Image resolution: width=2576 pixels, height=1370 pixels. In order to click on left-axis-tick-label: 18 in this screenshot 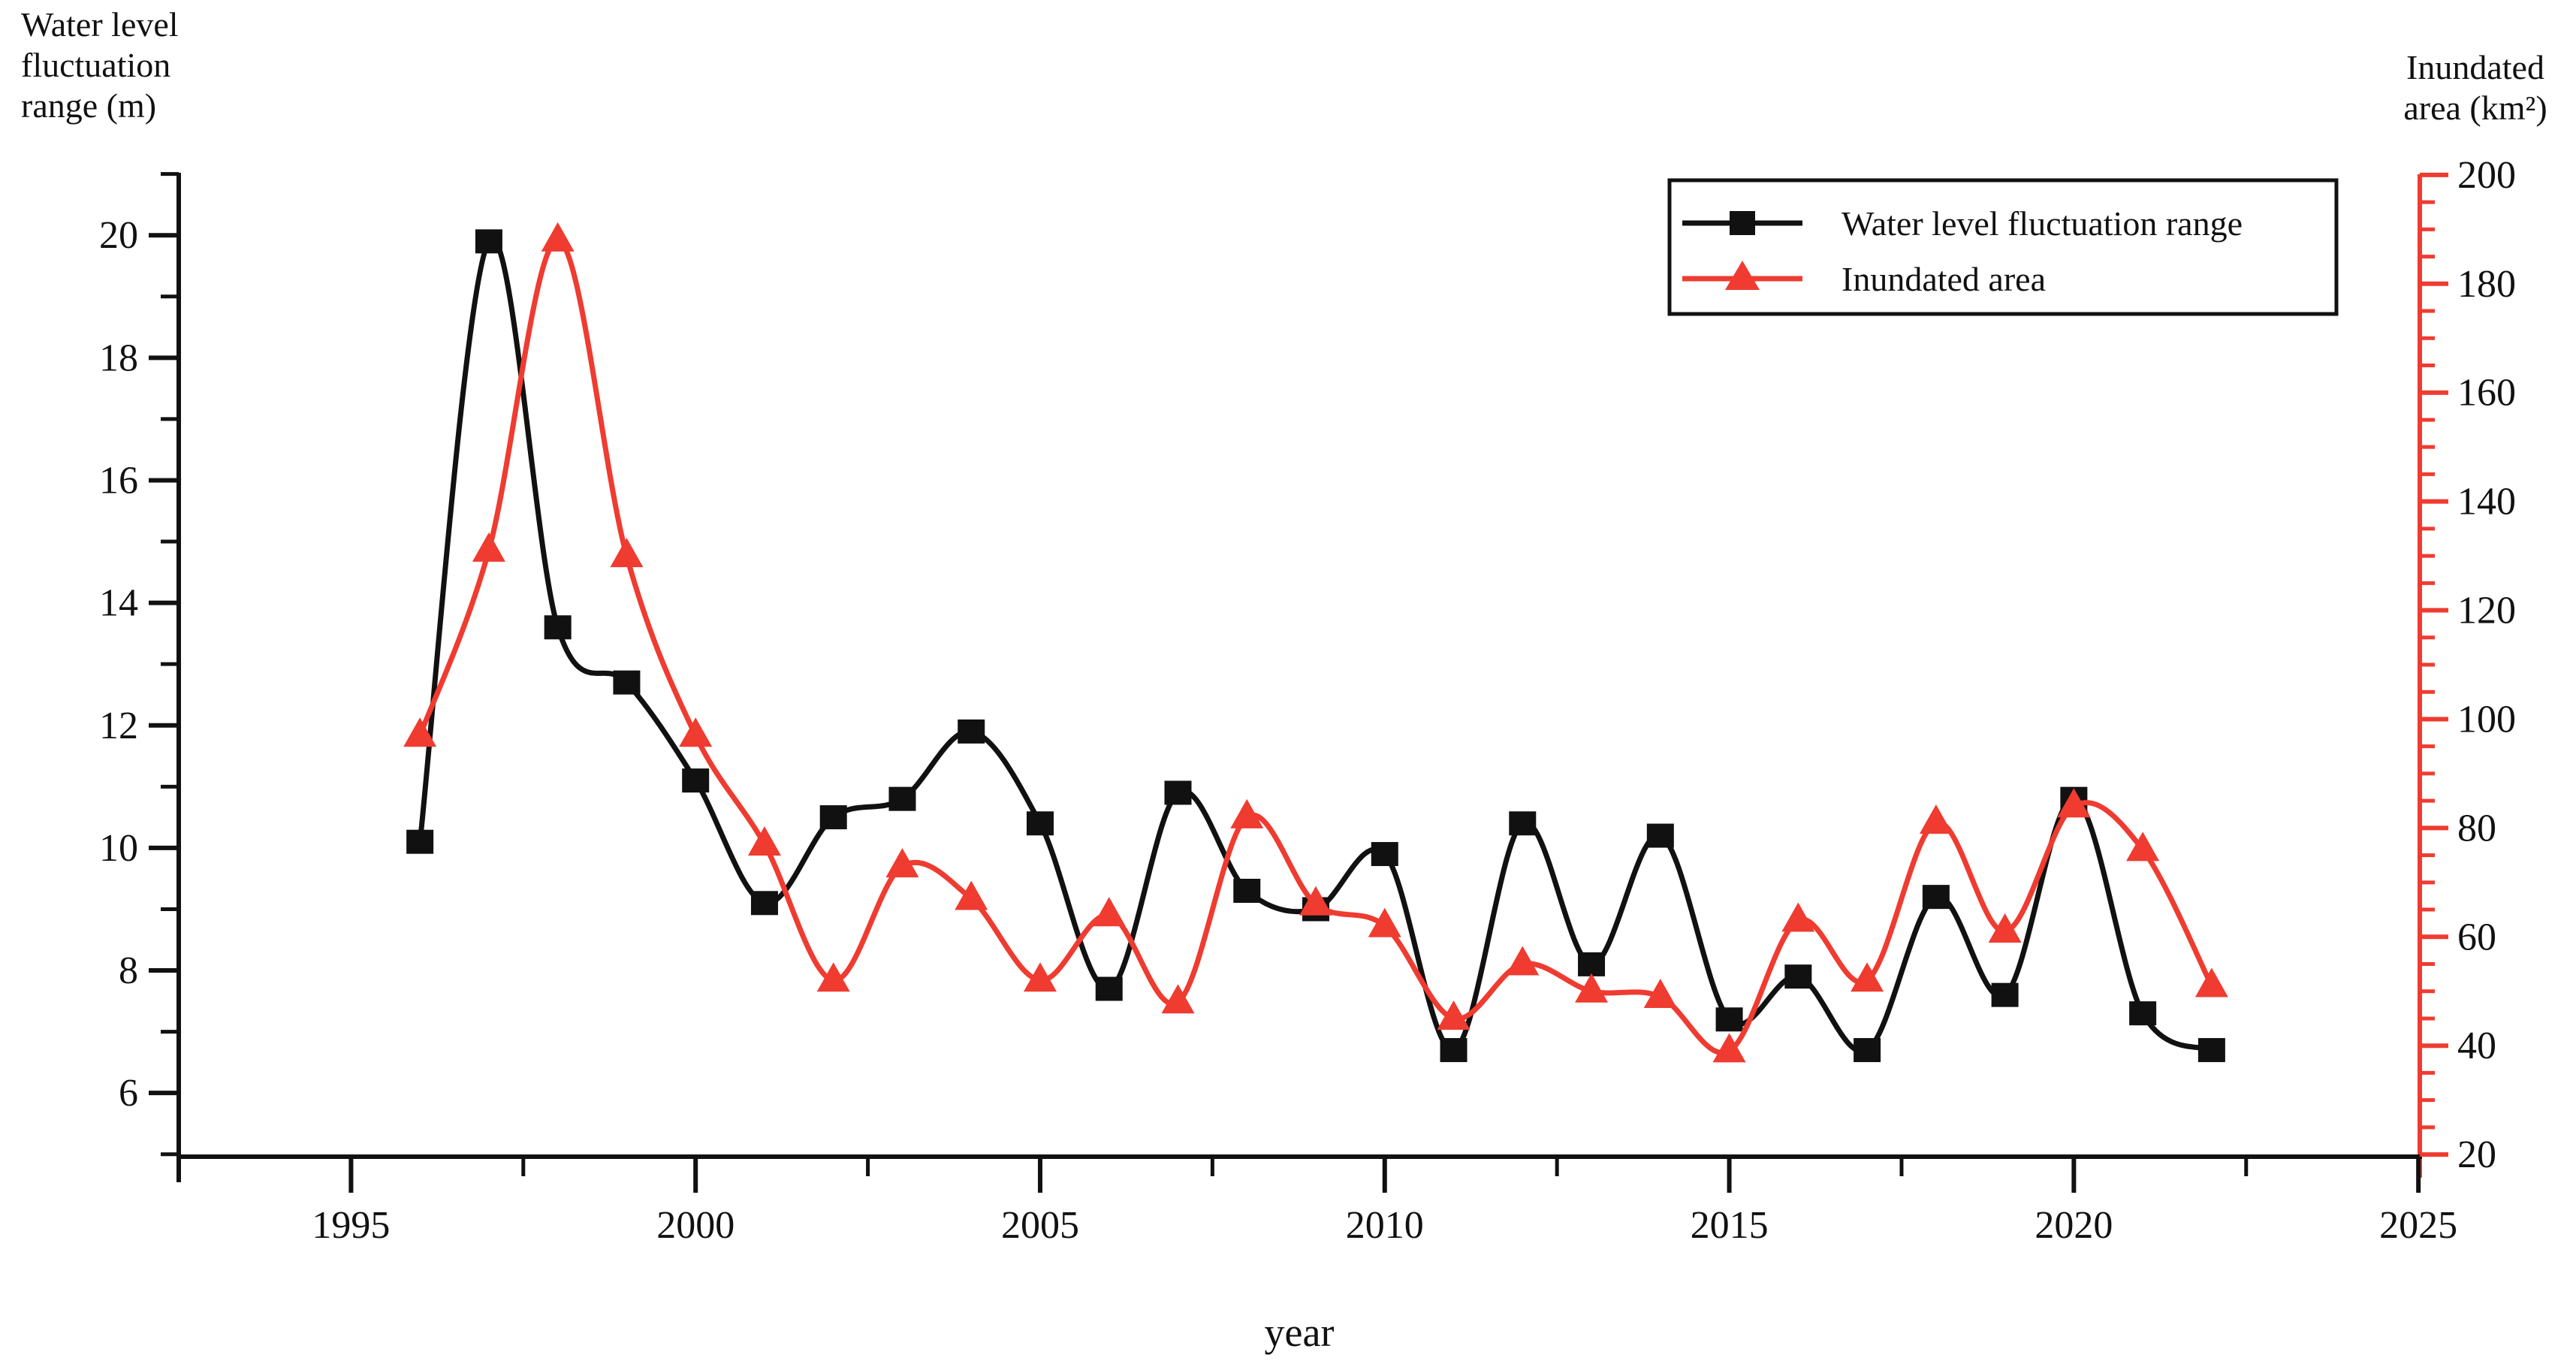, I will do `click(119, 357)`.